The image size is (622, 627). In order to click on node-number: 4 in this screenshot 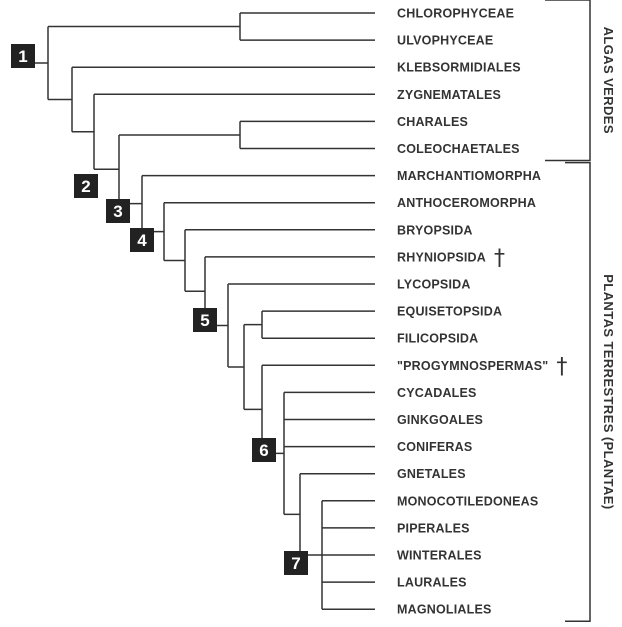, I will do `click(142, 240)`.